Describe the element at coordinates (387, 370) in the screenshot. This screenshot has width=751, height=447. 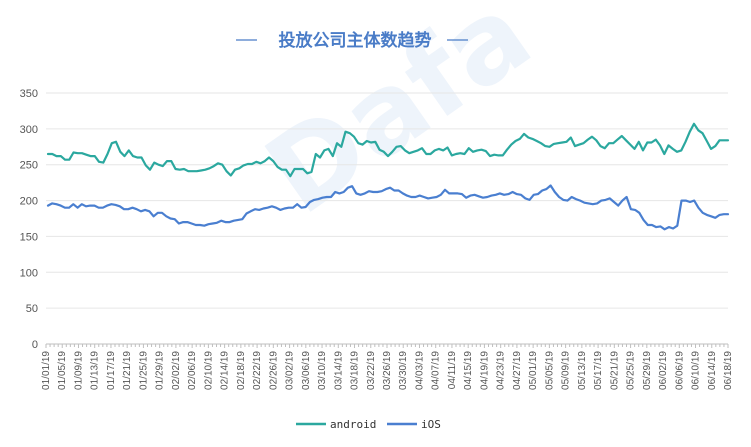
I see `x-tick-label: 03/26/19` at that location.